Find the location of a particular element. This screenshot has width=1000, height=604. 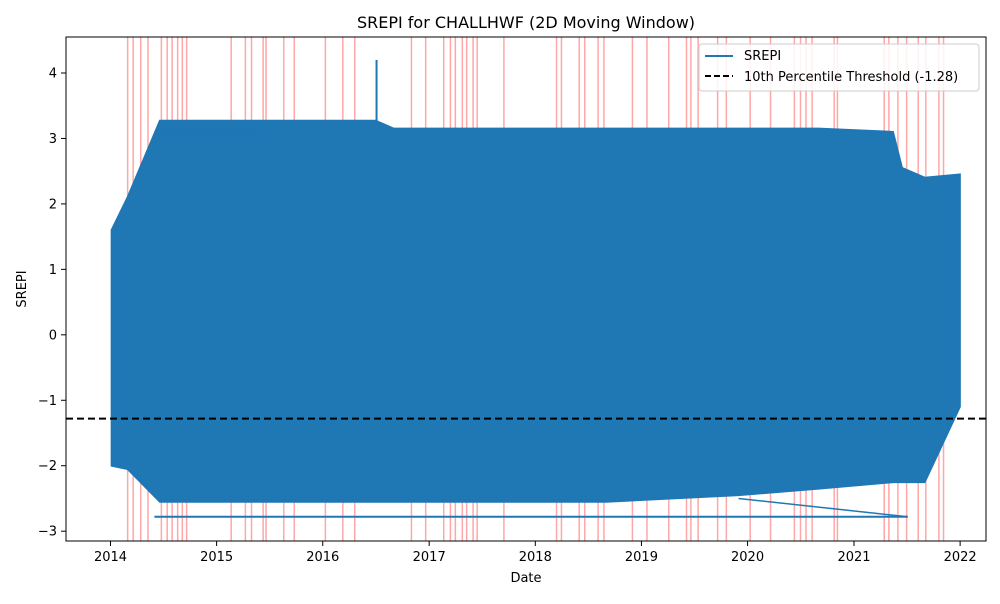

legend-label-srepi: SREPI is located at coordinates (762, 56).